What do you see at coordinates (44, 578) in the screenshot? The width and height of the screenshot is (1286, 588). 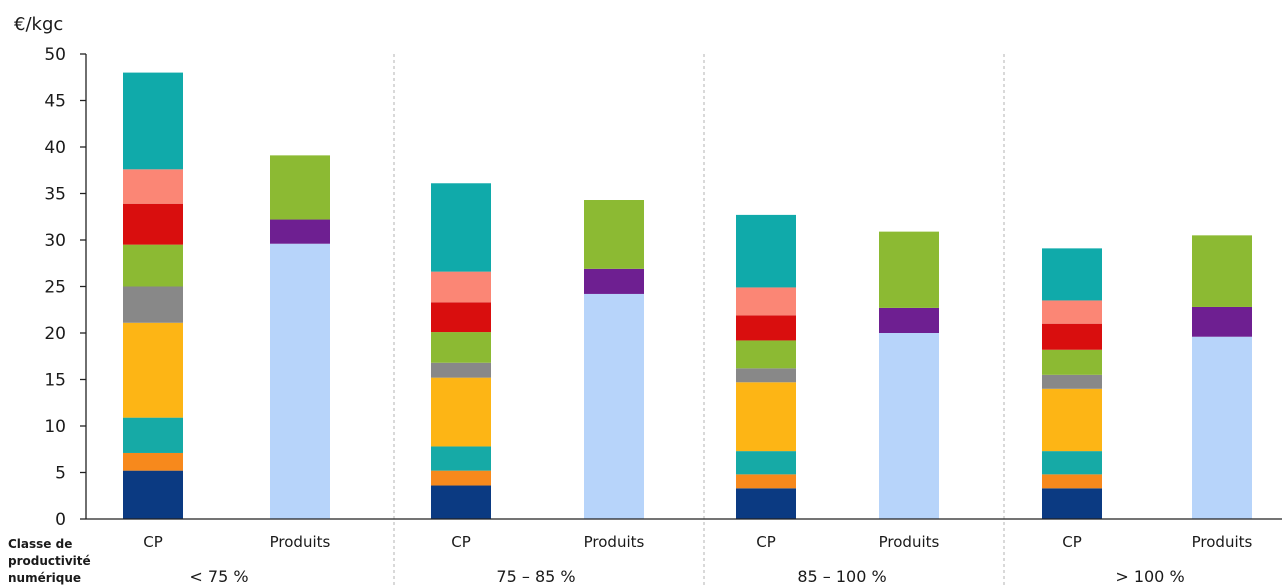 I see `x-row-title-line-3: numérique` at bounding box center [44, 578].